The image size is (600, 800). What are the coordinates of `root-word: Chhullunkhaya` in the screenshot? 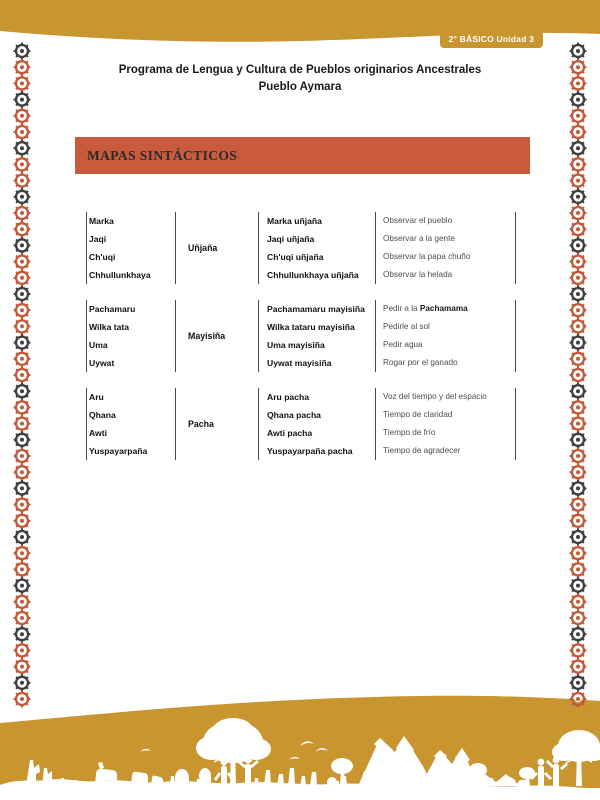 It's located at (120, 275).